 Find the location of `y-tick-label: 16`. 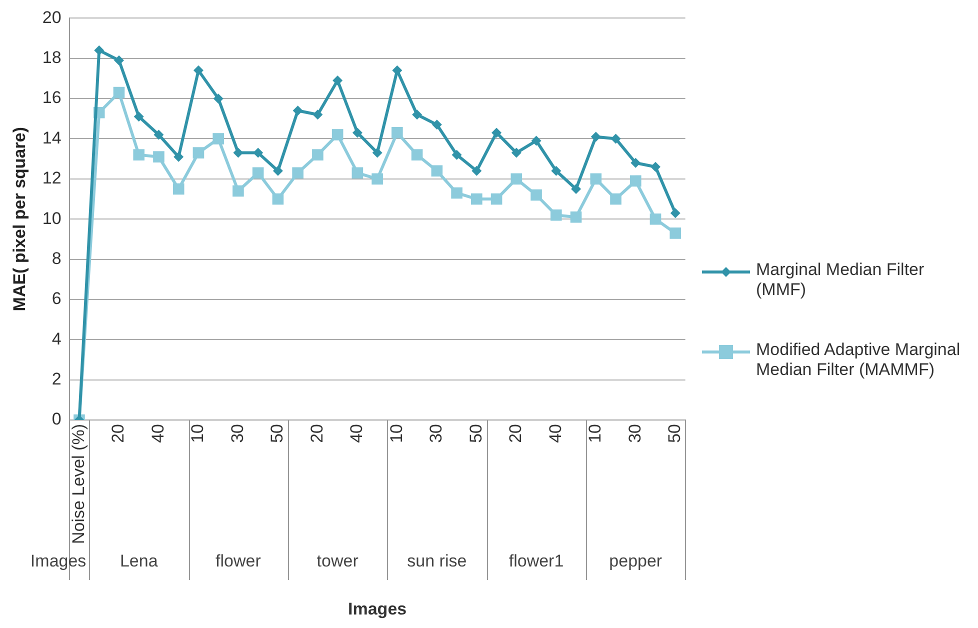

y-tick-label: 16 is located at coordinates (52, 98).